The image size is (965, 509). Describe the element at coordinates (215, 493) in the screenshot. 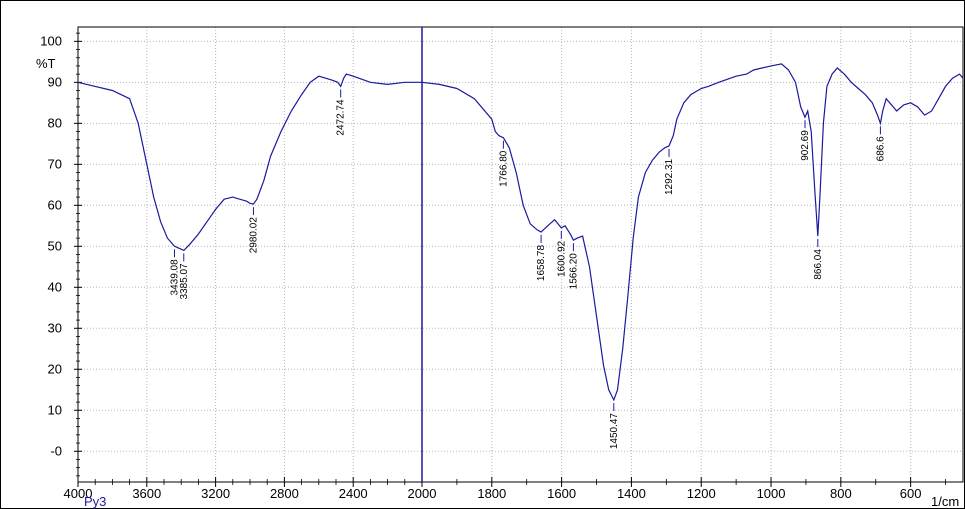

I see `x-tick-label: 3200` at that location.